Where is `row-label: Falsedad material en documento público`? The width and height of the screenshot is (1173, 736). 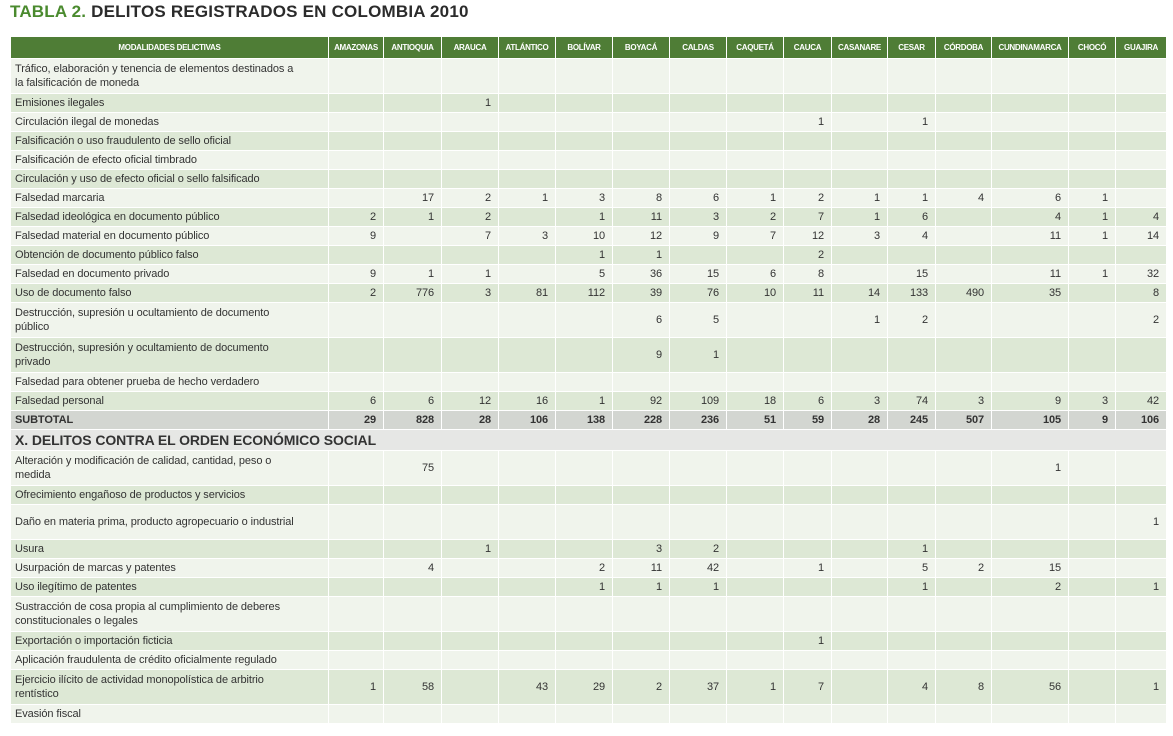 row-label: Falsedad material en documento público is located at coordinates (169, 236).